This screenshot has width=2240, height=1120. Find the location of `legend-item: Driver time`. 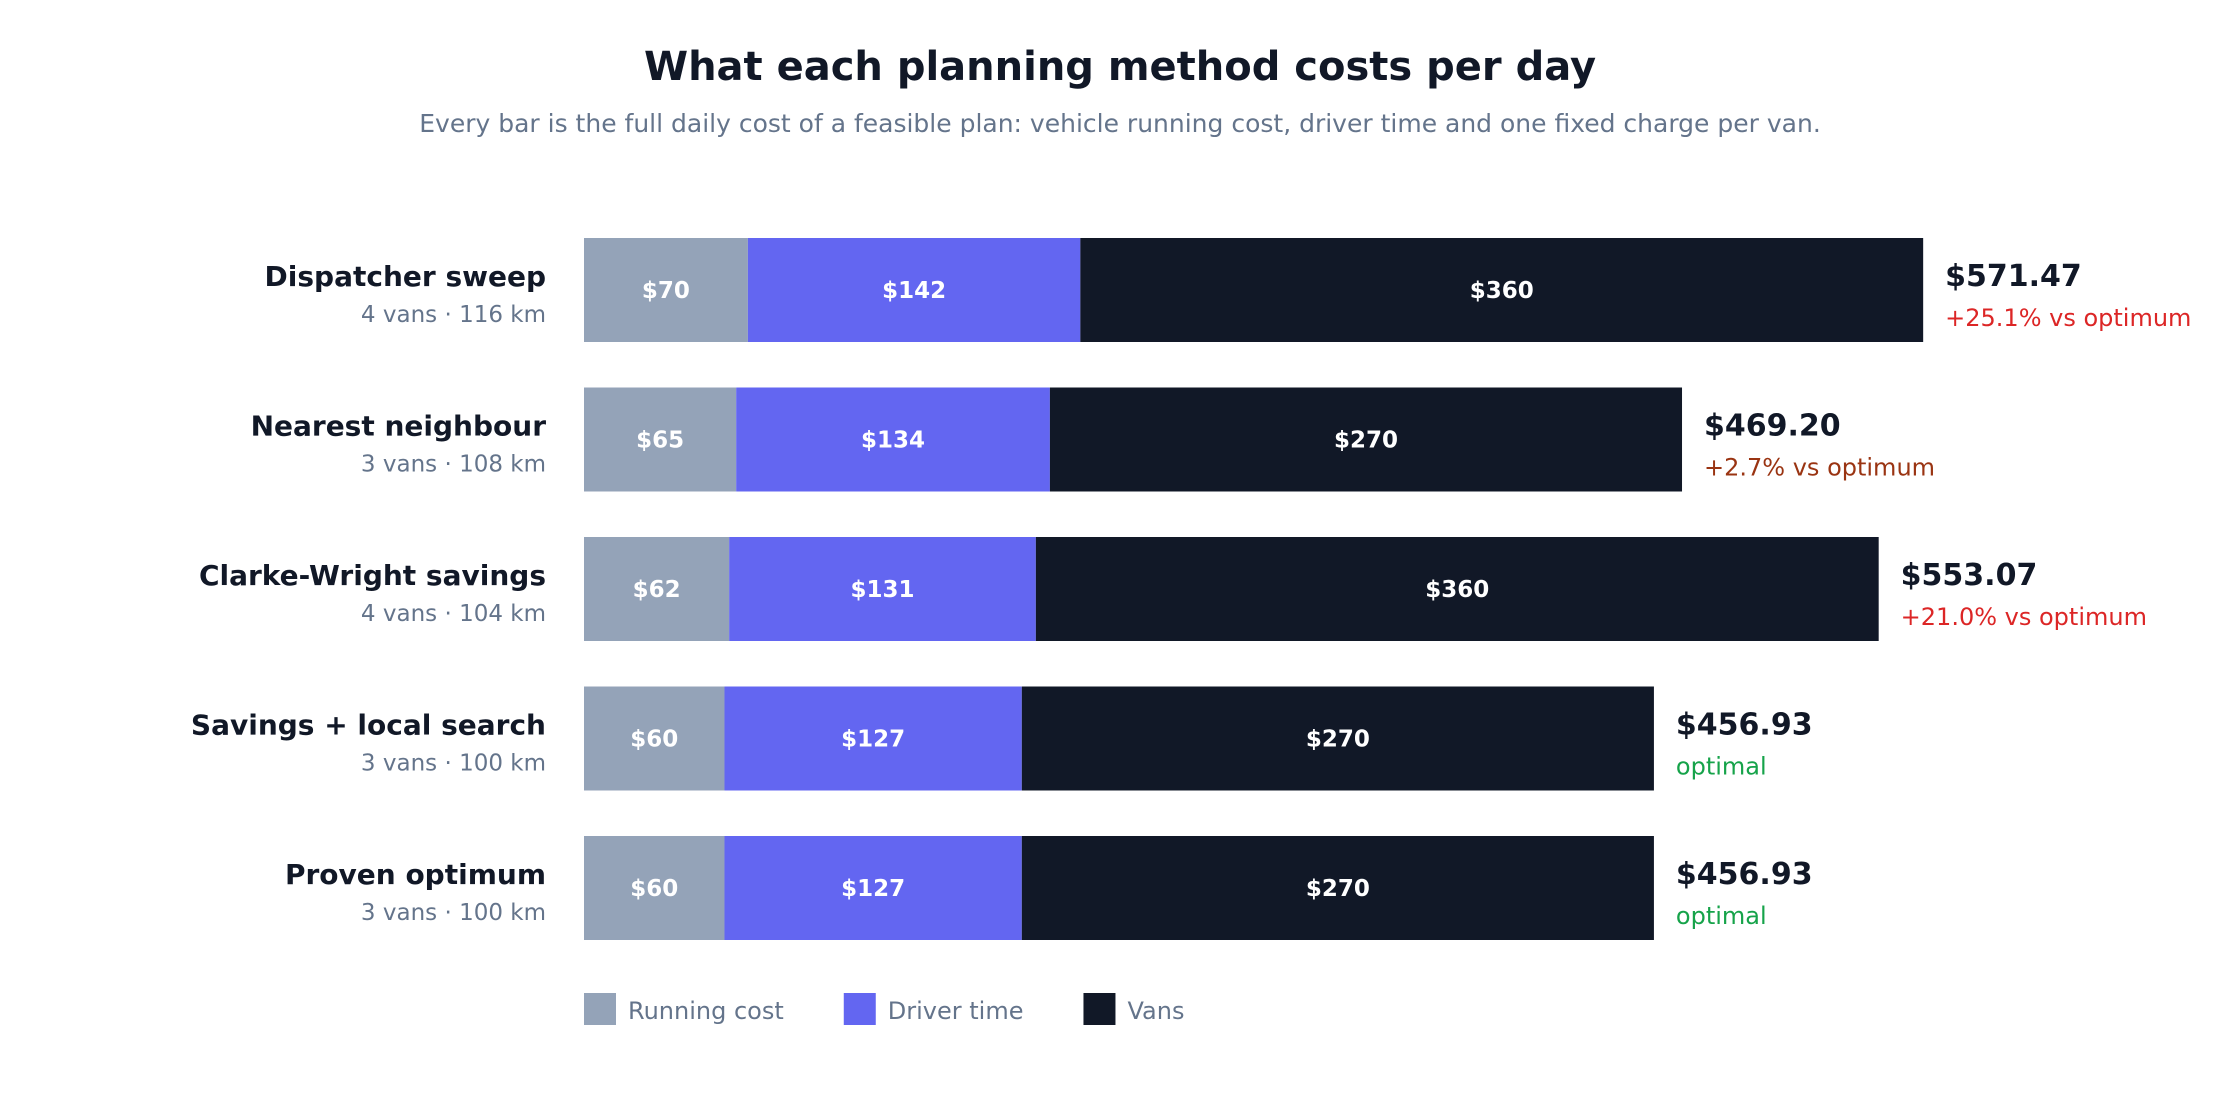

legend-item: Driver time is located at coordinates (933, 1009).